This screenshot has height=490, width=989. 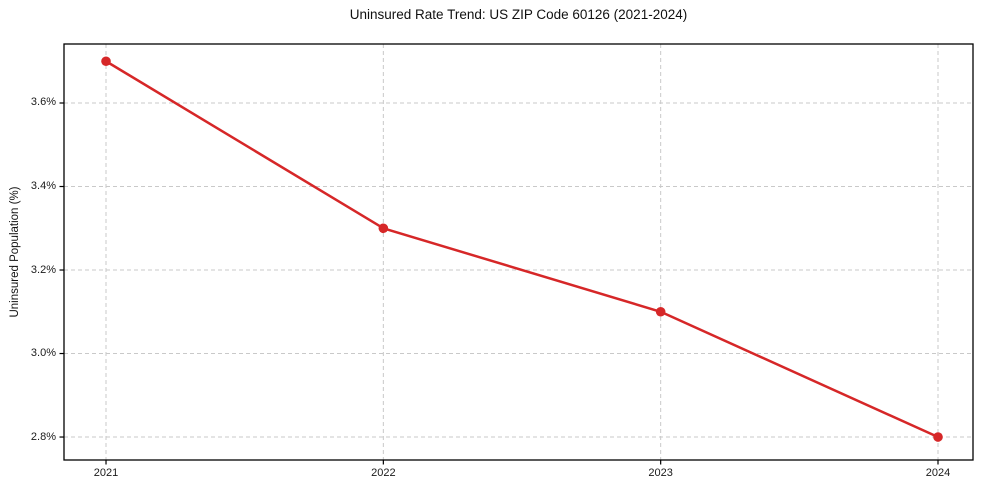 I want to click on x-tick-label: 2024, so click(x=938, y=473).